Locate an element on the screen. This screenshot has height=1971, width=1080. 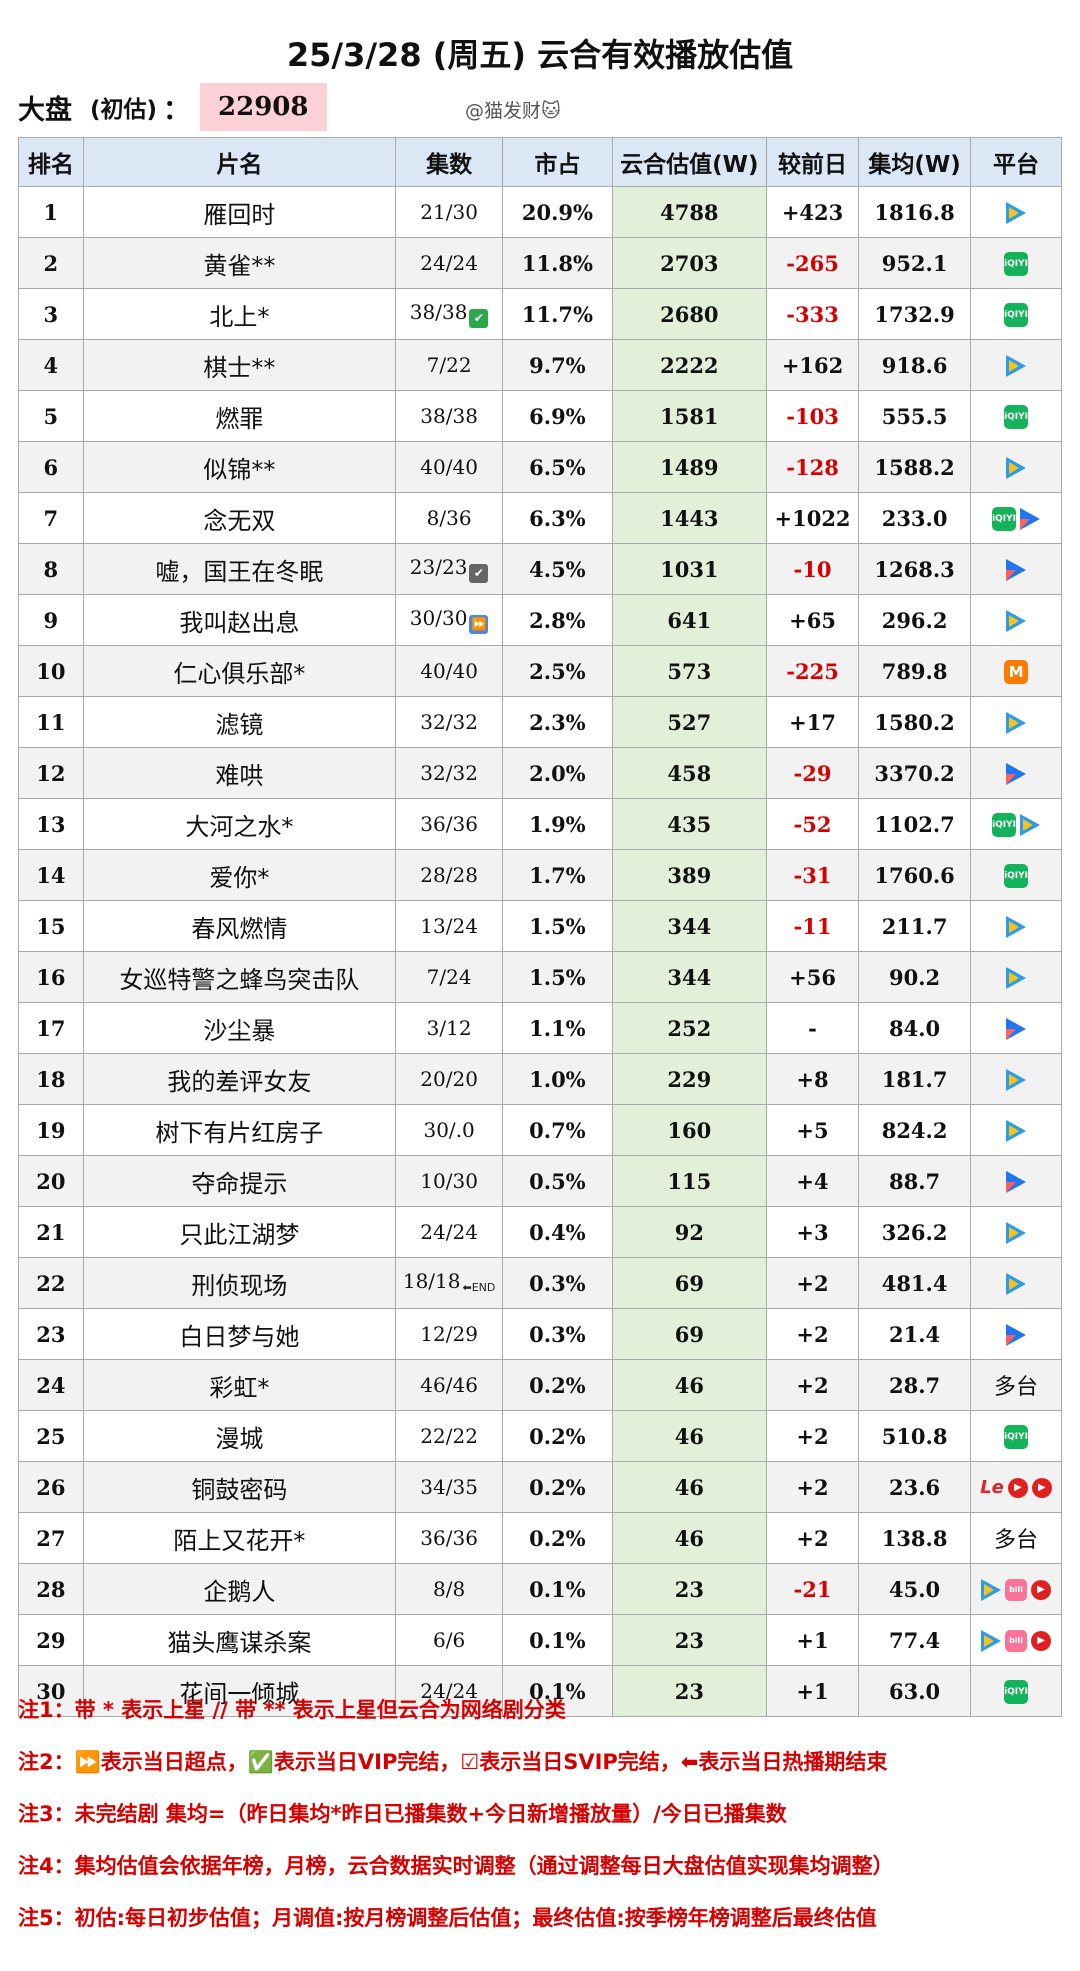
table-row: 8 嘘，国王在冬眠 23/23 ✔ 4.5% 1031 -10 1268.3 is located at coordinates (540, 569).